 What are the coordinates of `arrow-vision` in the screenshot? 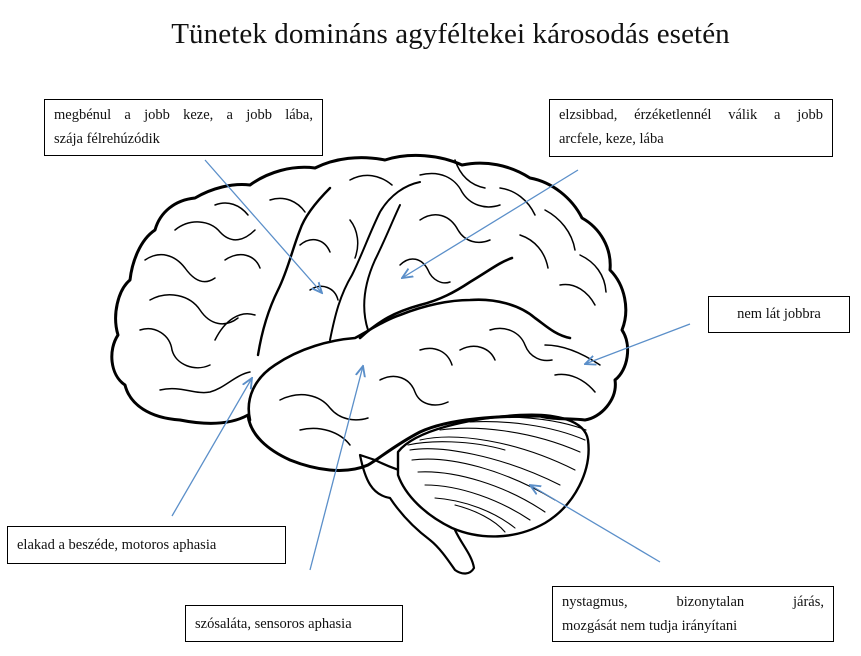 It's located at (638, 343).